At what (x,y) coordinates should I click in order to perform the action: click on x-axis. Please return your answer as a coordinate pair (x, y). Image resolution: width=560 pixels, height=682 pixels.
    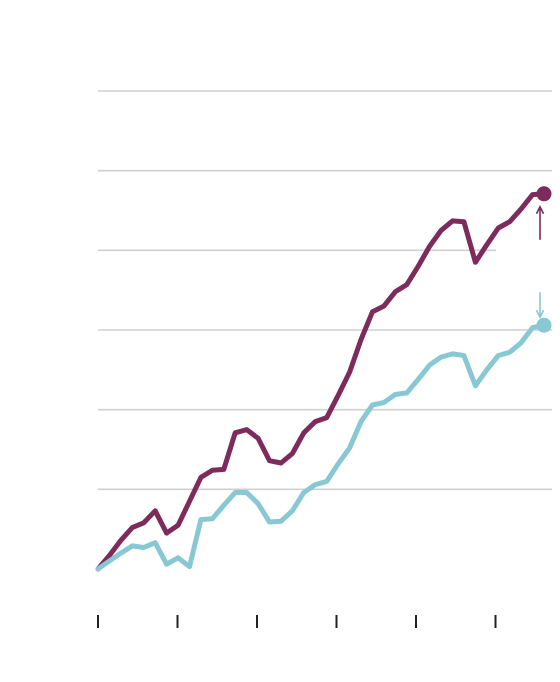
    Looking at the image, I should click on (297, 621).